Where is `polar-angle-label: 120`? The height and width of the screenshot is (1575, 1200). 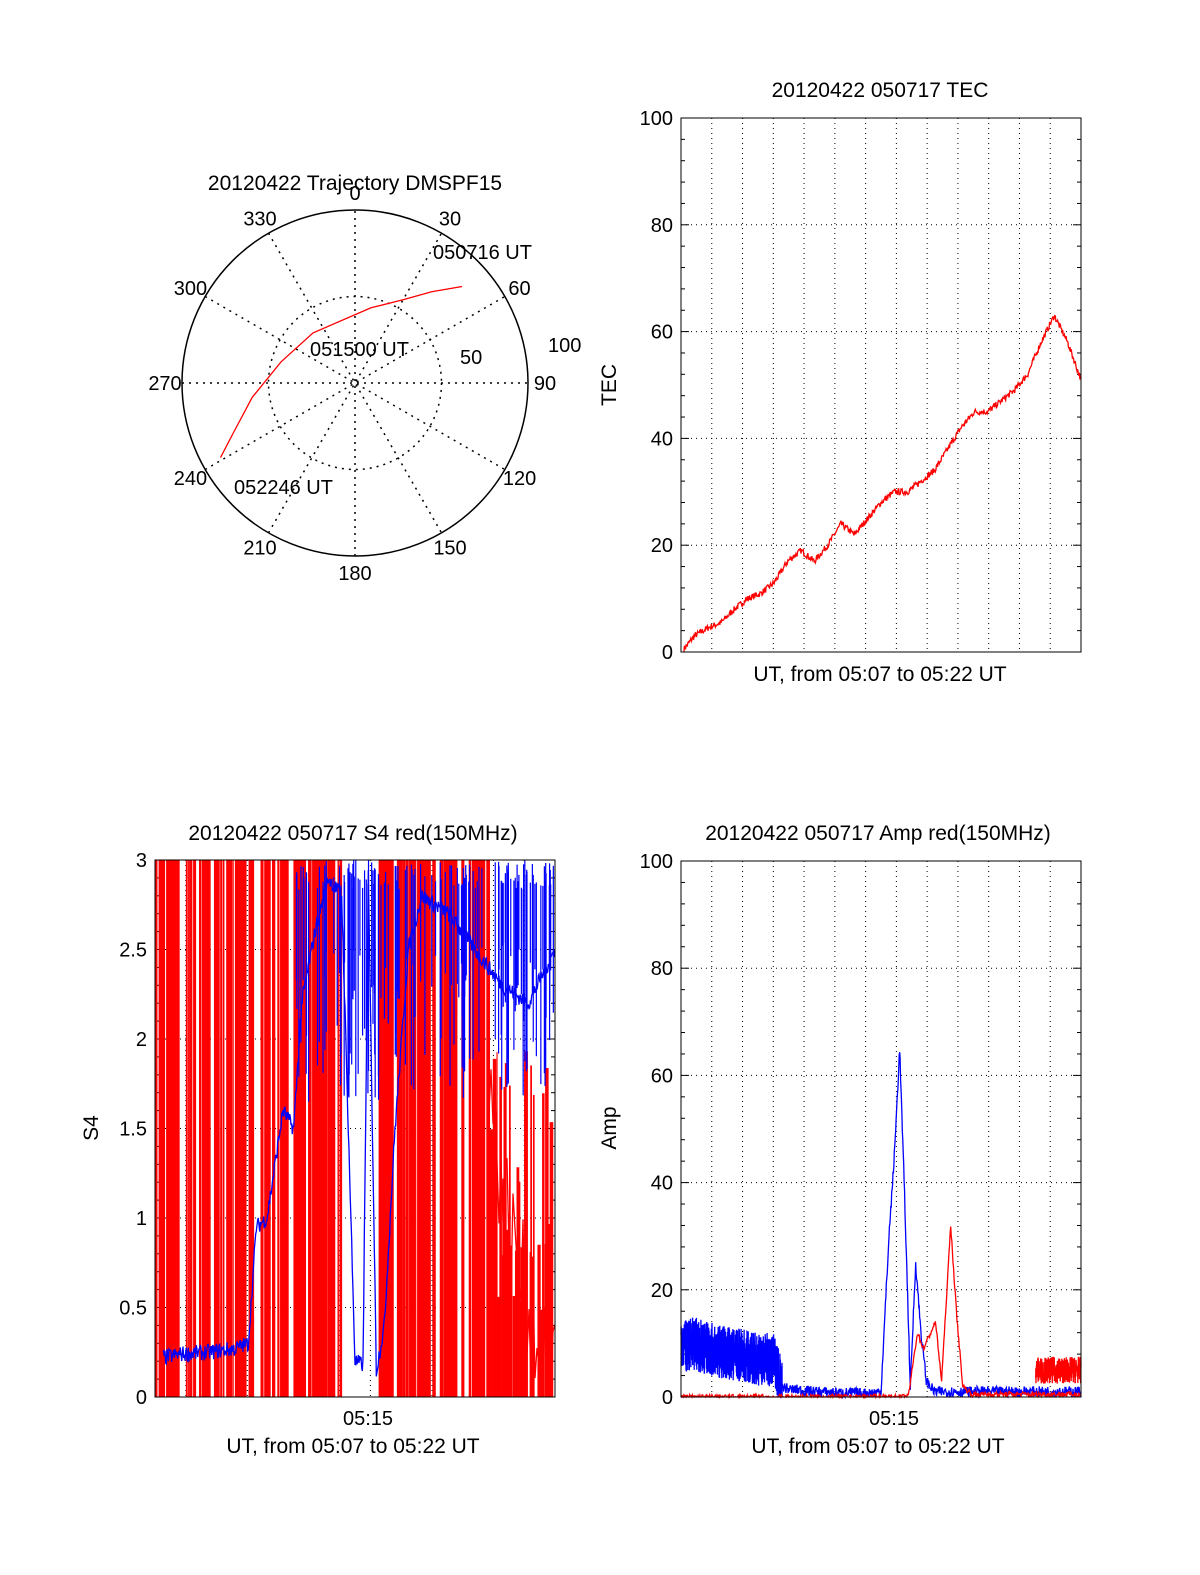
polar-angle-label: 120 is located at coordinates (519, 479).